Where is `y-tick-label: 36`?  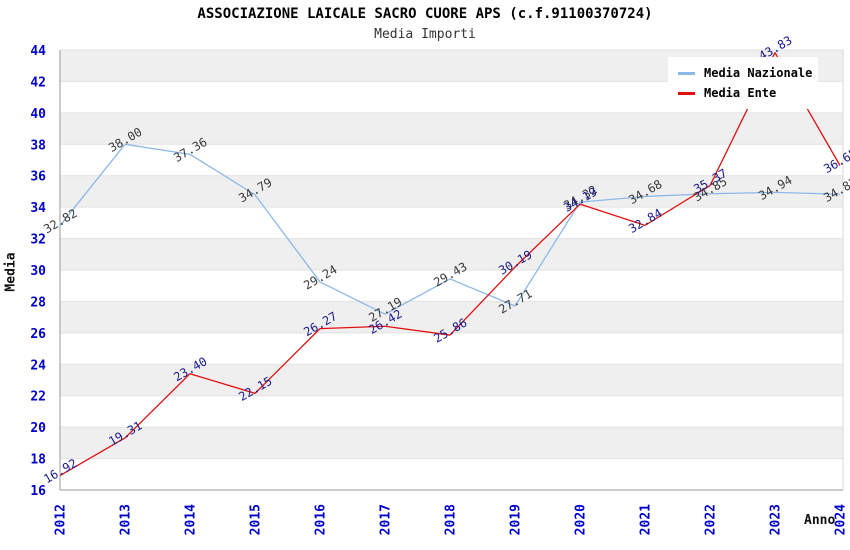
y-tick-label: 36 is located at coordinates (38, 177).